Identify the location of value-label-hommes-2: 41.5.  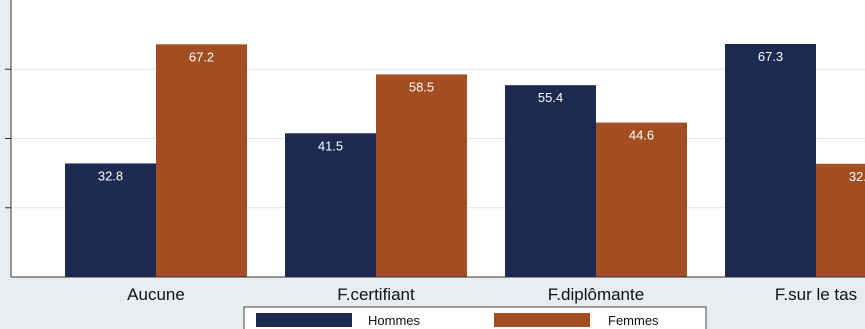
(330, 145).